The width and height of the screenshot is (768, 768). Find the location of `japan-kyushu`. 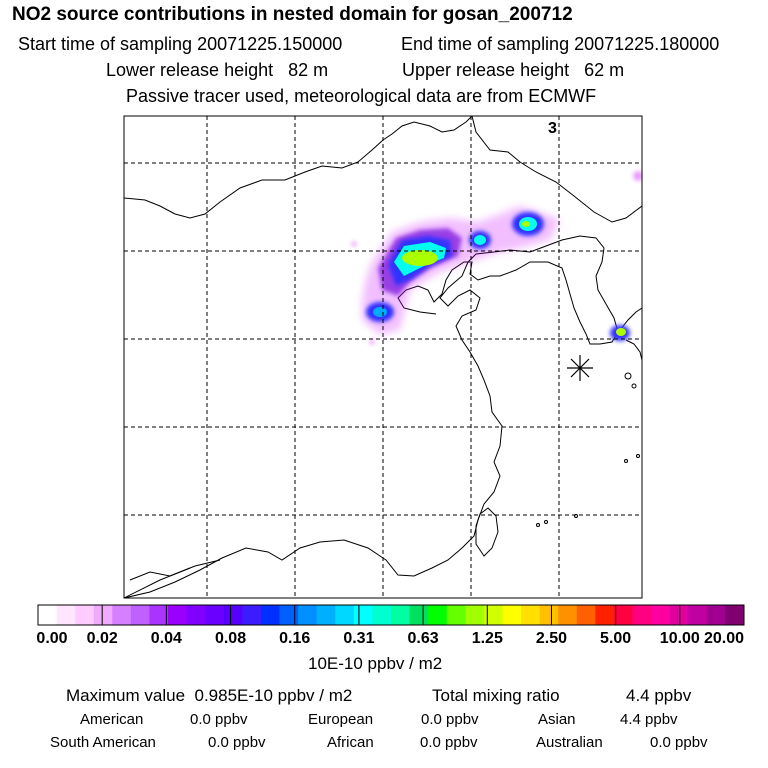

japan-kyushu is located at coordinates (633, 350).